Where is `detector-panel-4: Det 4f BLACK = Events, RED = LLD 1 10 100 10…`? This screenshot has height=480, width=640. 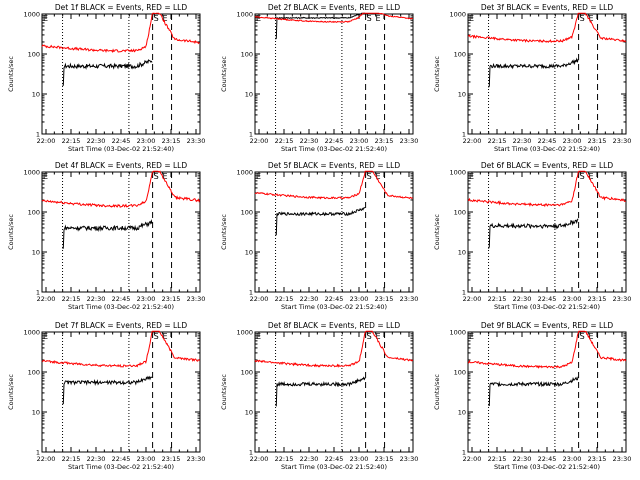
detector-panel-4: Det 4f BLACK = Events, RED = LLD 1 10 100 10… is located at coordinates (106, 236).